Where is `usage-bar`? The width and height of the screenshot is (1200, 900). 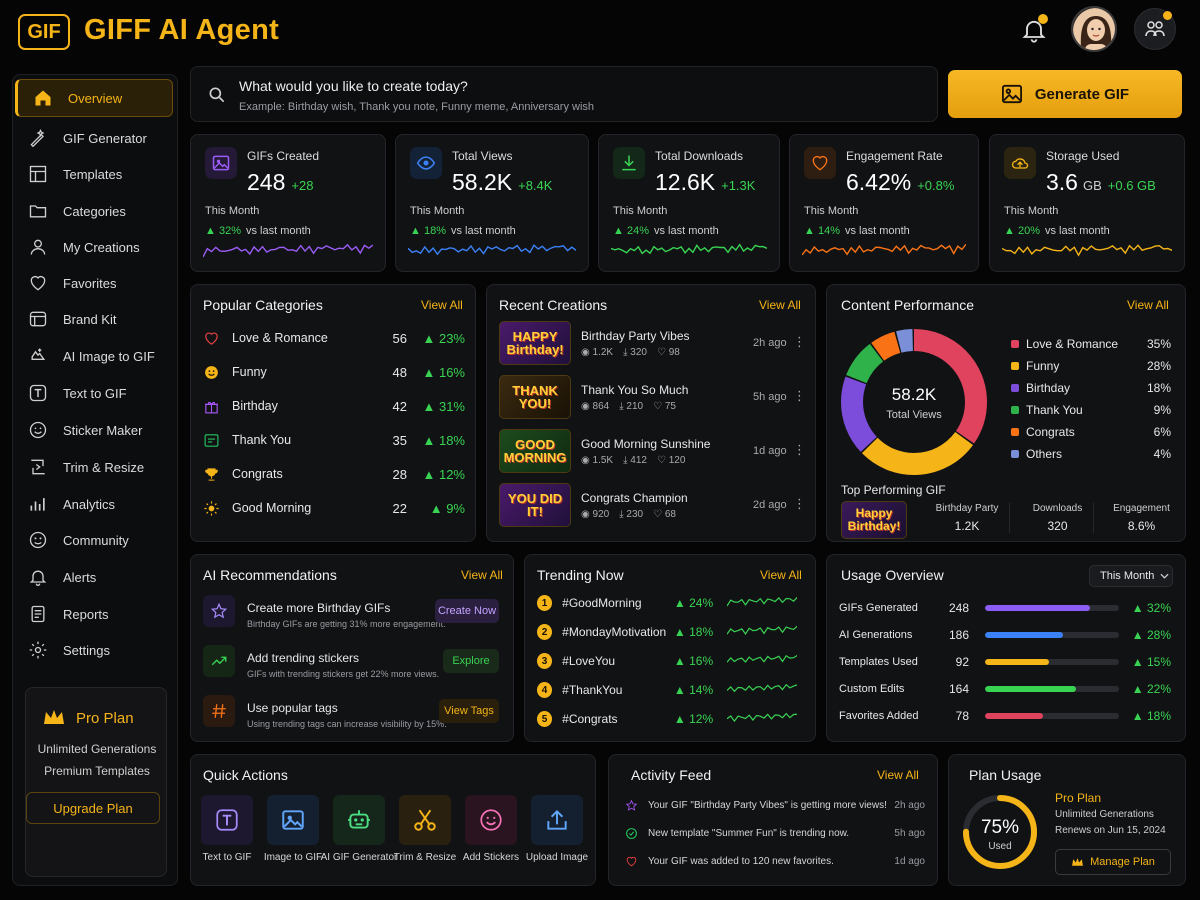 usage-bar is located at coordinates (1052, 635).